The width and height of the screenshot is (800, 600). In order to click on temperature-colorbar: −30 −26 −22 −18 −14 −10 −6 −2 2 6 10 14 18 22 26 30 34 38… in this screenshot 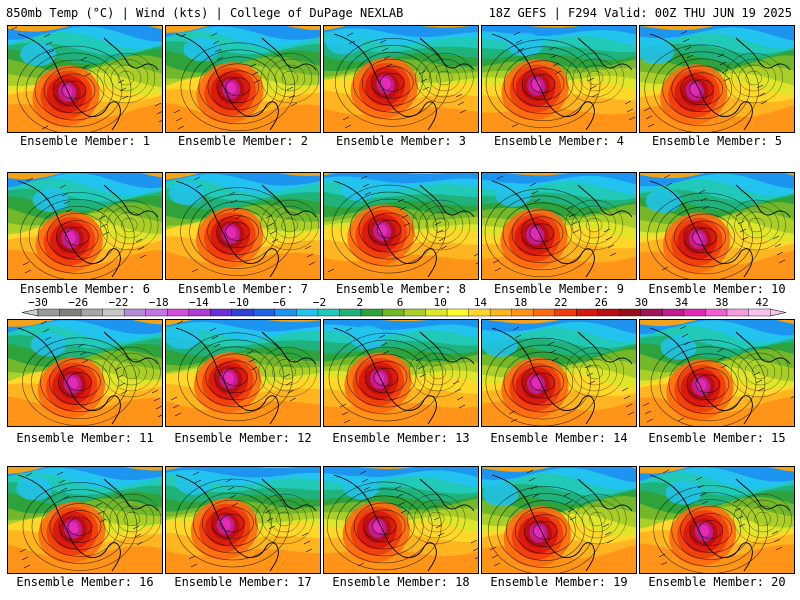, I will do `click(404, 307)`.